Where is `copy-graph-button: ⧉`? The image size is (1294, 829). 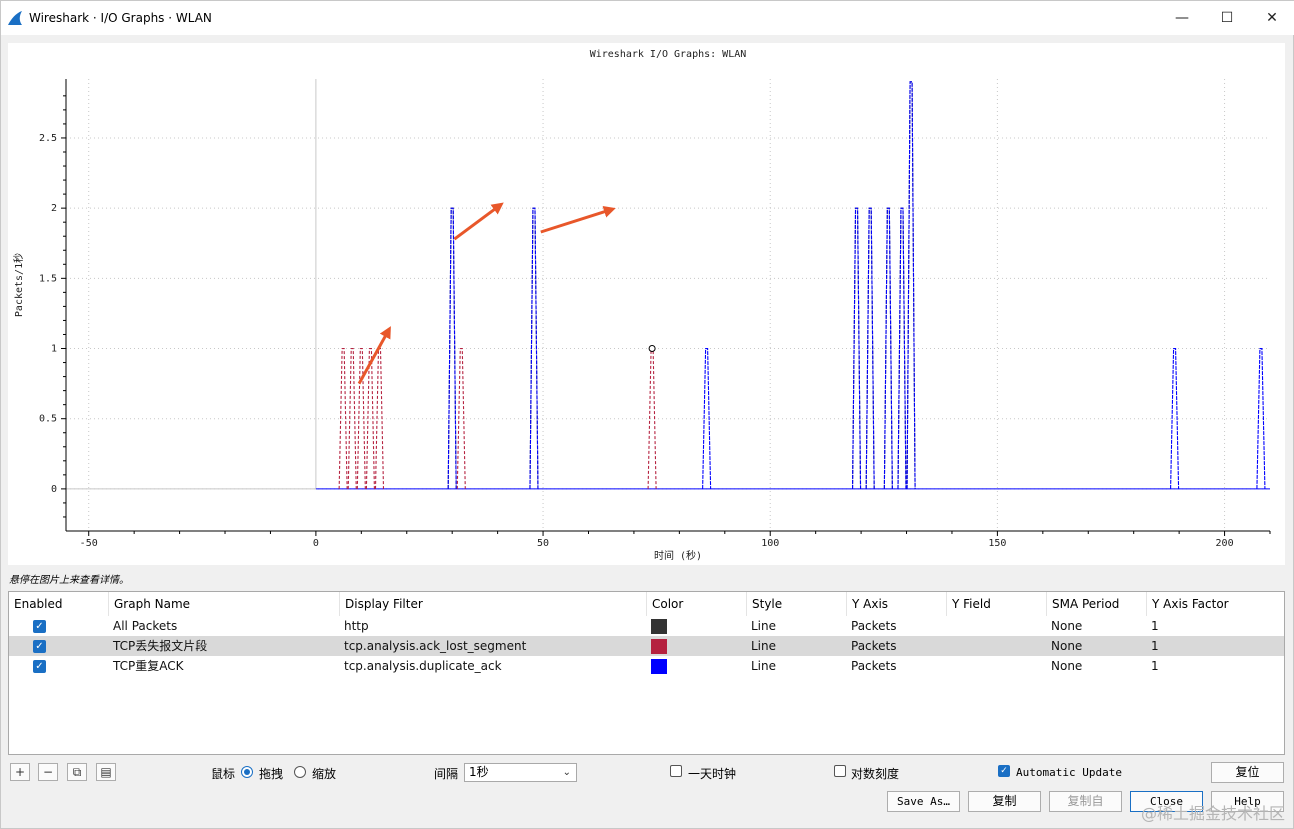
copy-graph-button: ⧉ is located at coordinates (77, 772).